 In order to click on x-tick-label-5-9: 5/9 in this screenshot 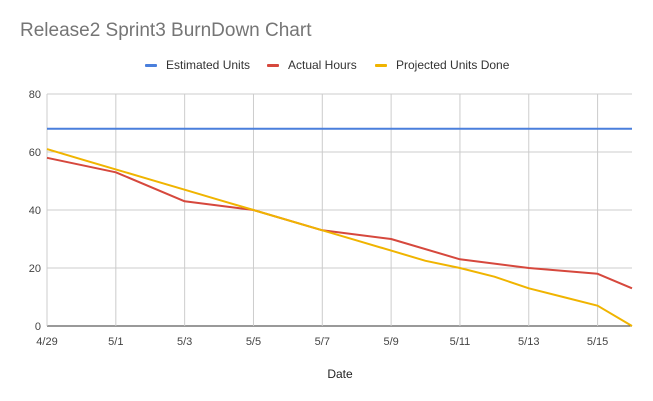, I will do `click(390, 342)`.